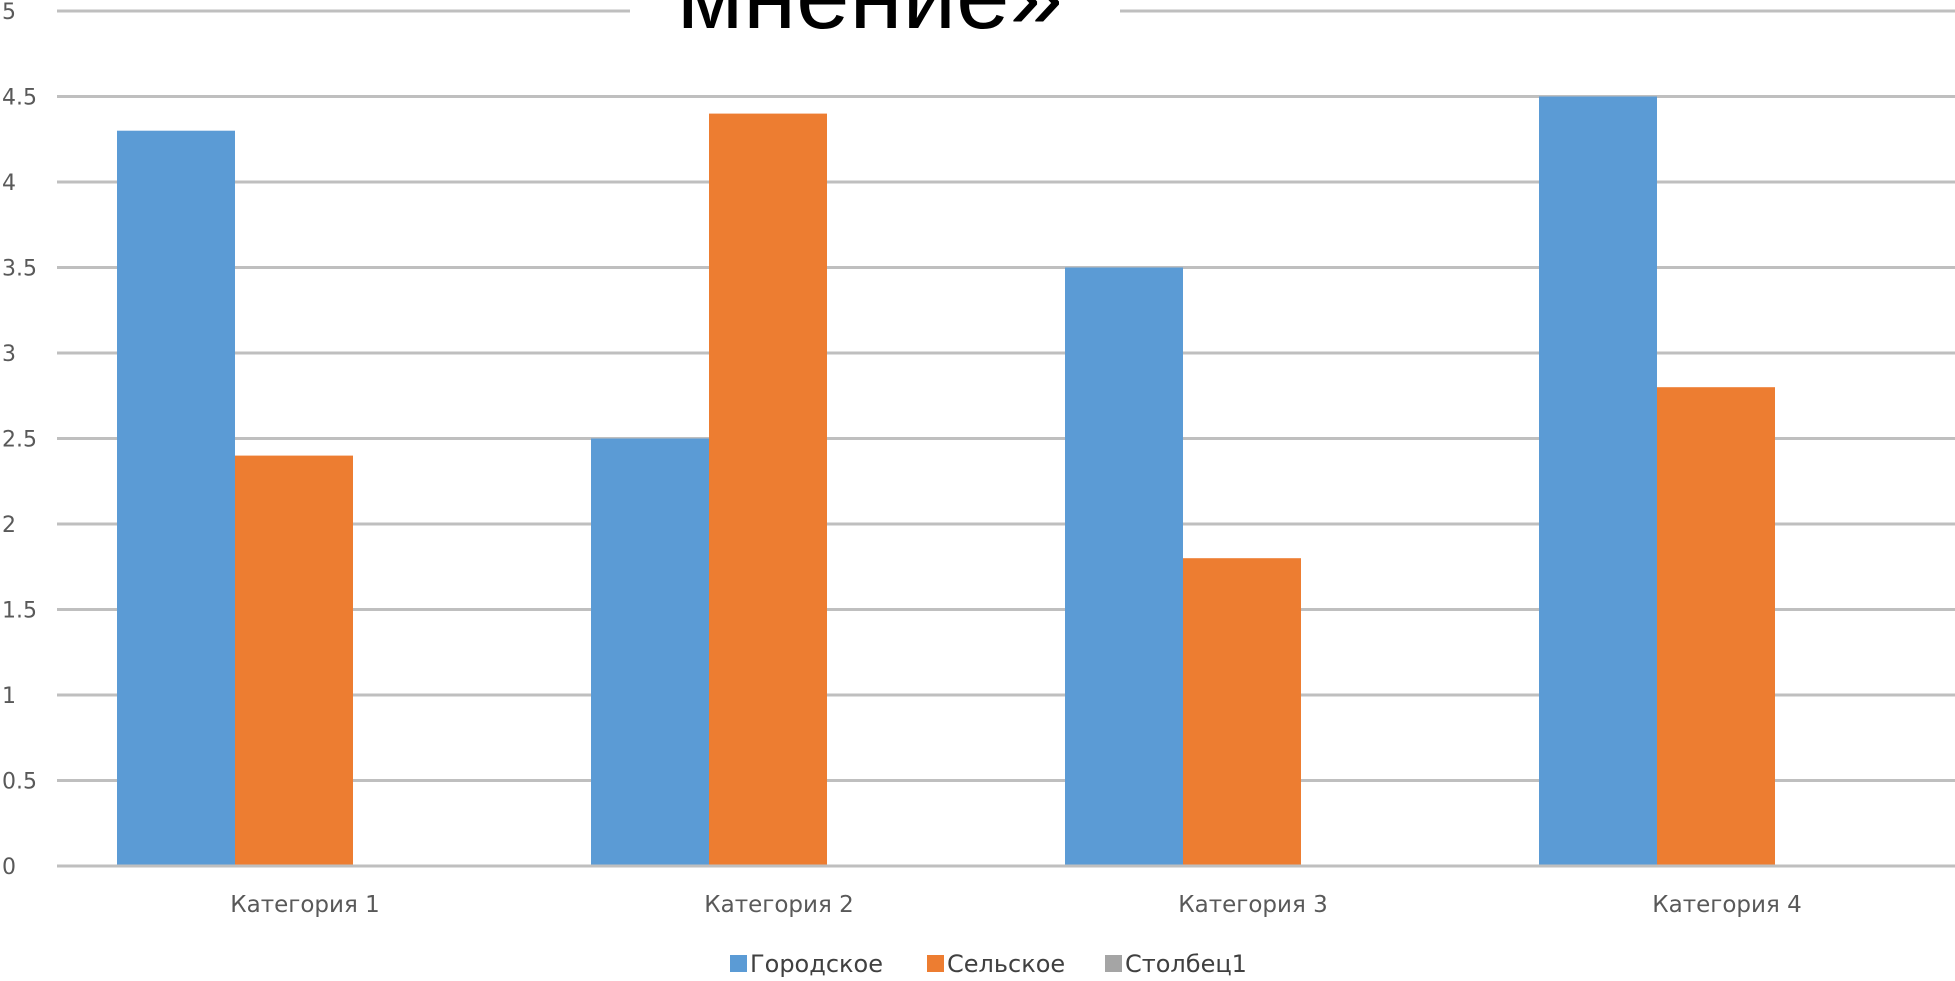  Describe the element at coordinates (1252, 905) in the screenshot. I see `x-tick-label: Категория 3` at that location.